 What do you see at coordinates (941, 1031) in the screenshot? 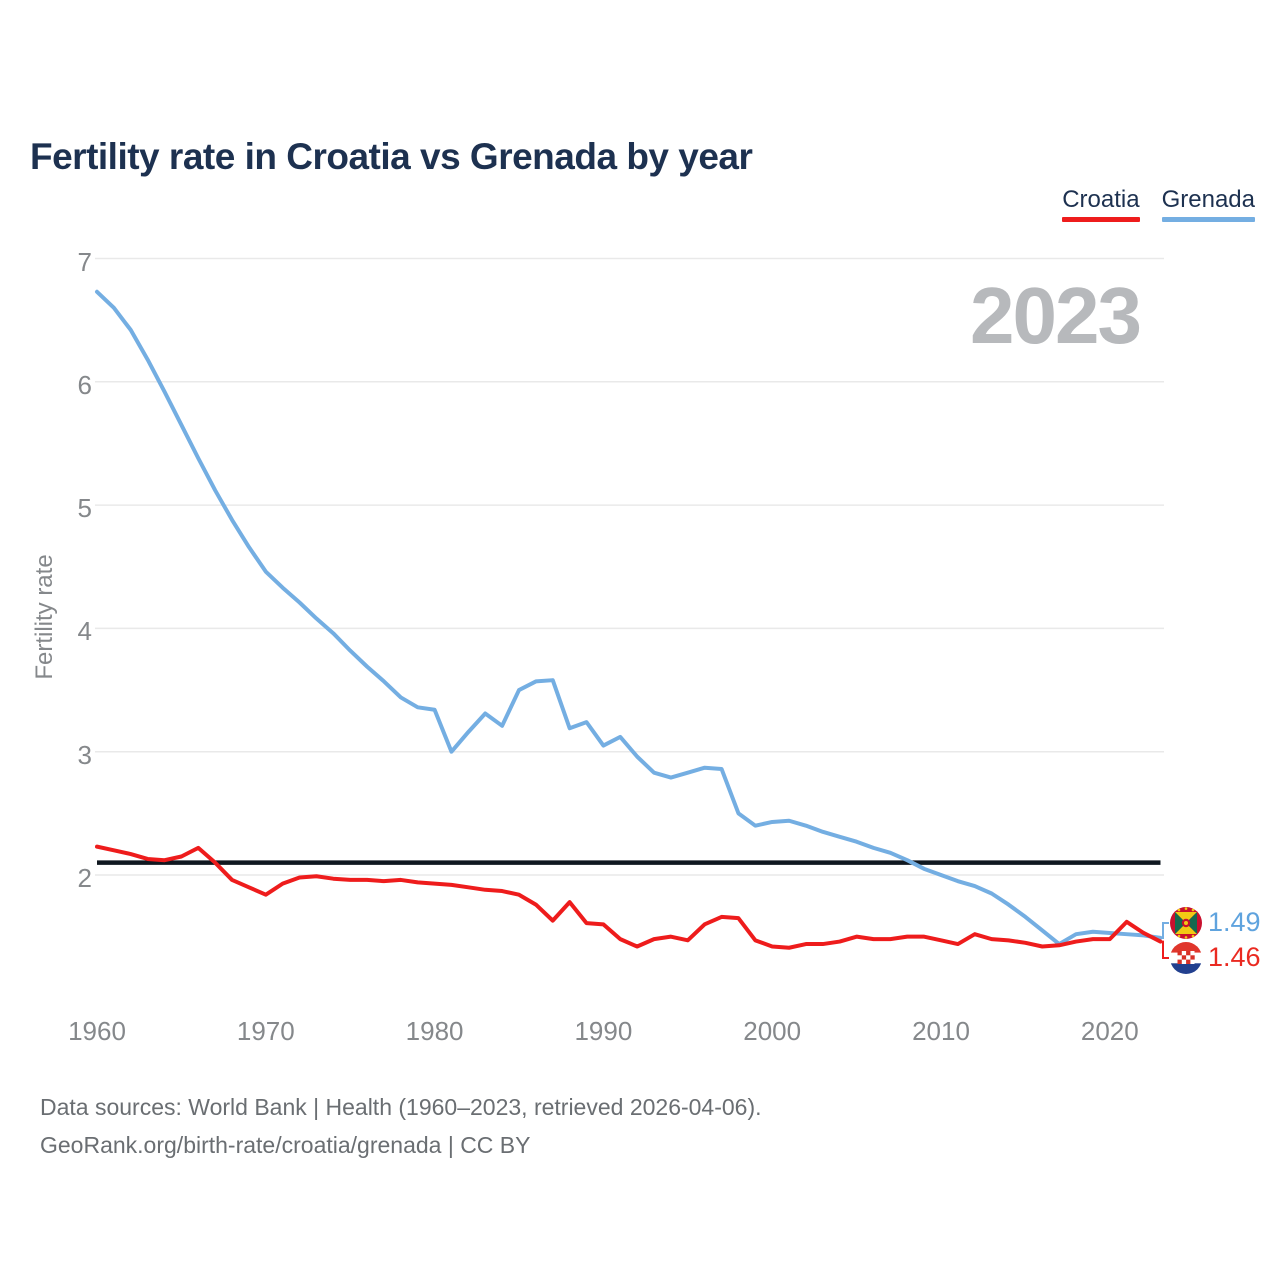
I see `x-tick-label: 2010` at bounding box center [941, 1031].